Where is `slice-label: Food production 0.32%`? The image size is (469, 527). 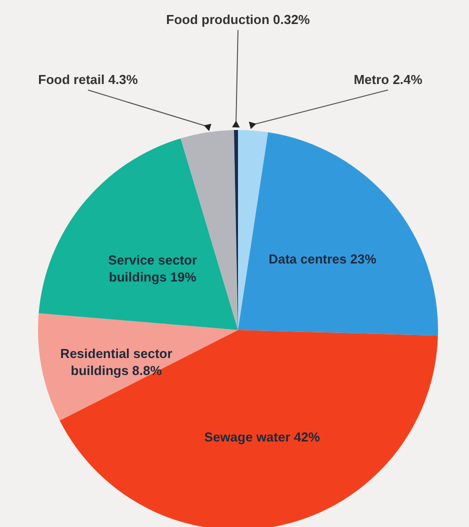 slice-label: Food production 0.32% is located at coordinates (238, 19).